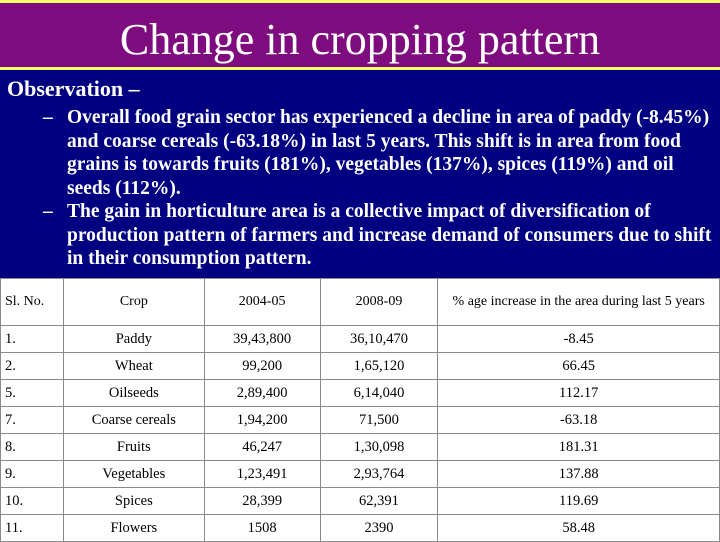  What do you see at coordinates (360, 39) in the screenshot?
I see `slide-title: Change in cropping pattern` at bounding box center [360, 39].